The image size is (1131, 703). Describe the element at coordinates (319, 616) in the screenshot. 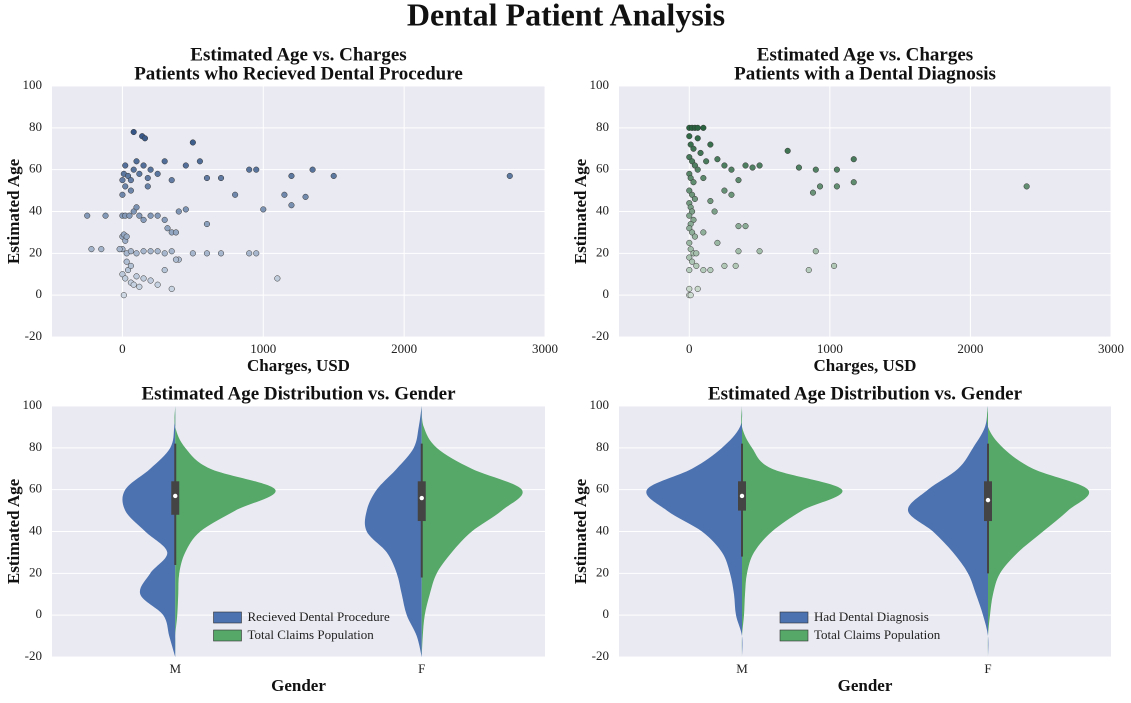

I see `legend-label: Recieved Dental Procedure` at that location.